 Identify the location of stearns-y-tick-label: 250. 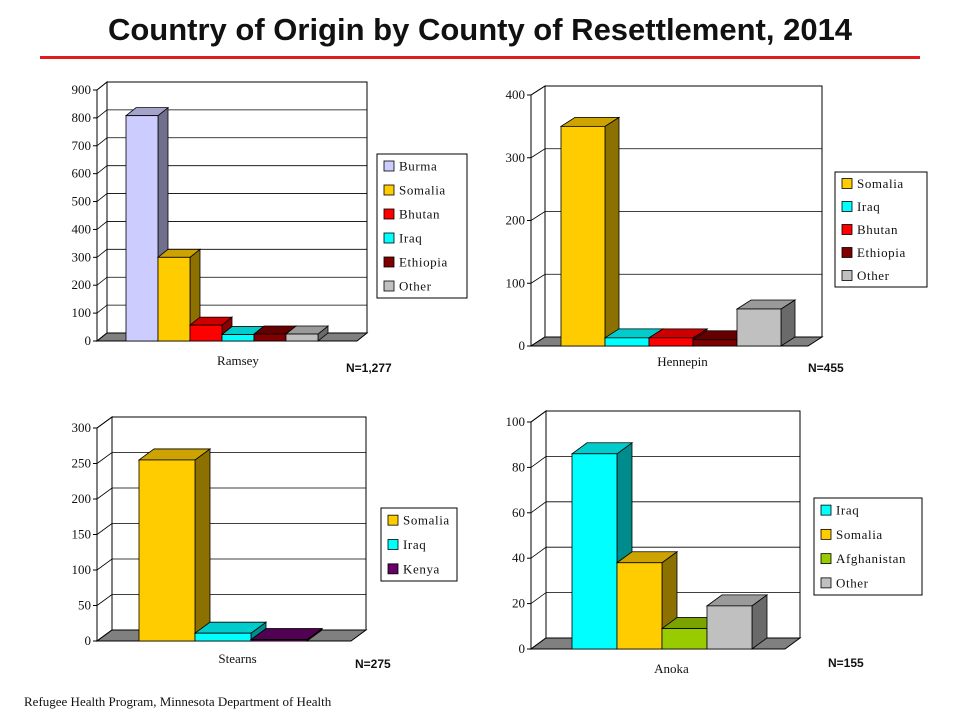
(82, 463).